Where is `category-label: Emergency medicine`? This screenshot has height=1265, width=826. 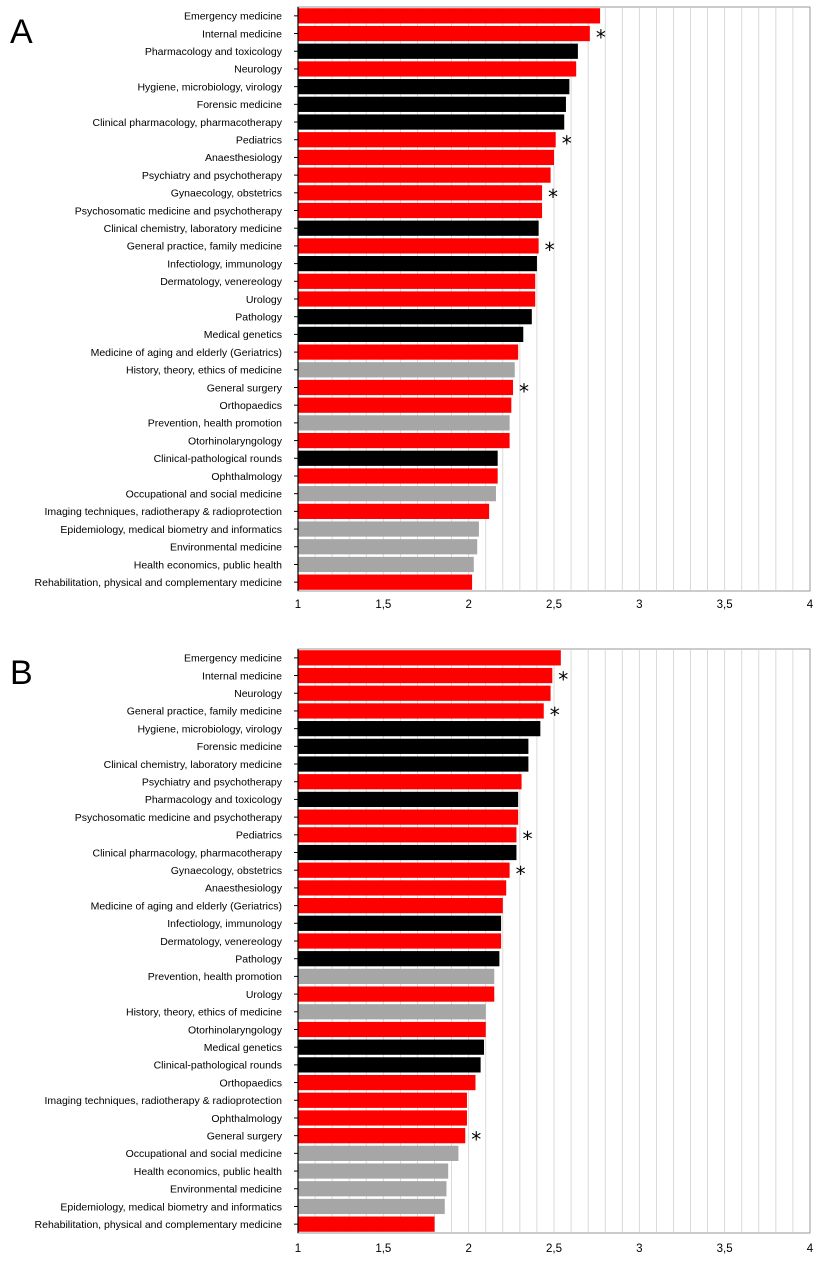
category-label: Emergency medicine is located at coordinates (233, 17).